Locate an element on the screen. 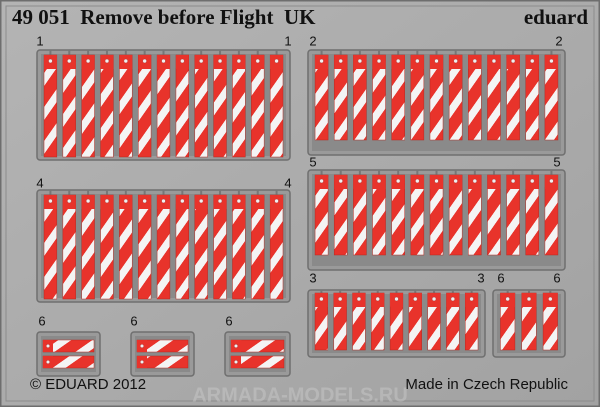  origin: Made in Czech Republic is located at coordinates (486, 384).